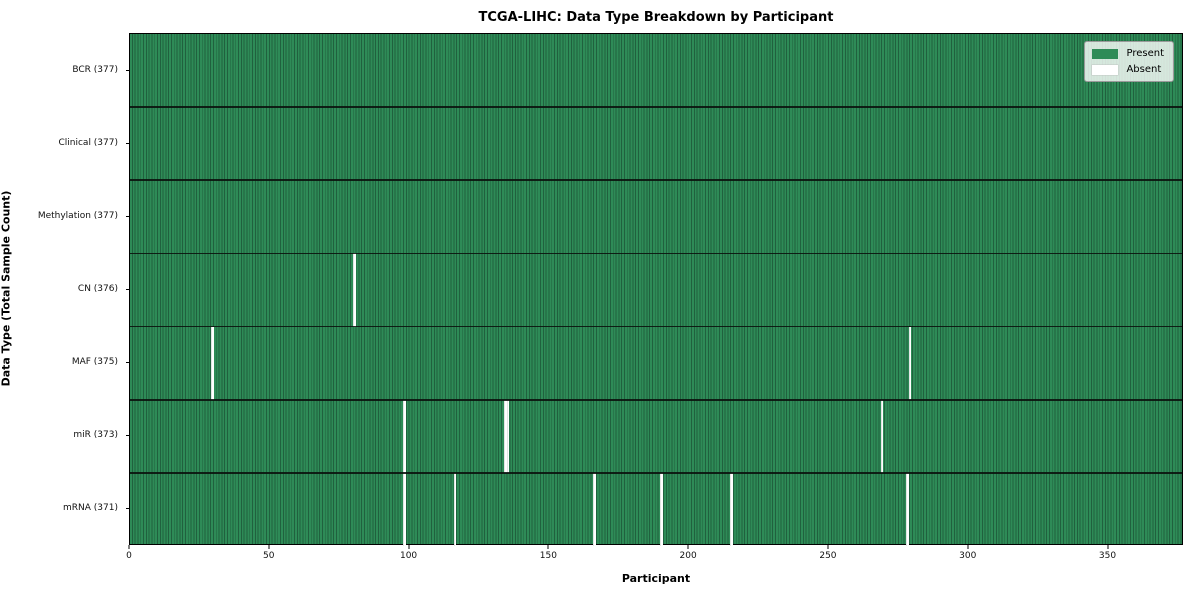  Describe the element at coordinates (656, 509) in the screenshot. I see `heatmap-row-mRNA` at that location.